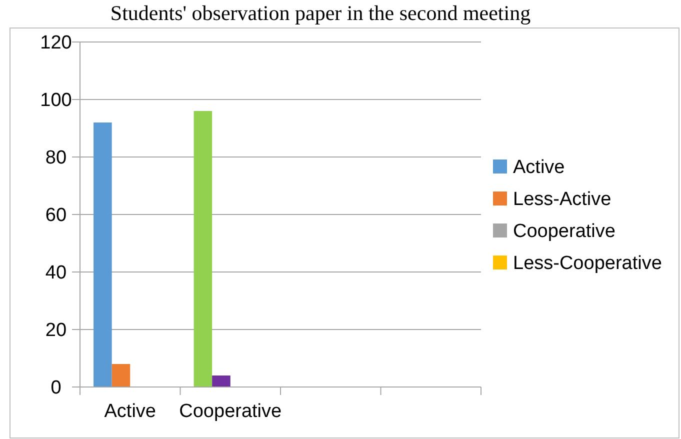  I want to click on y-tick-label: 0, so click(56, 388).